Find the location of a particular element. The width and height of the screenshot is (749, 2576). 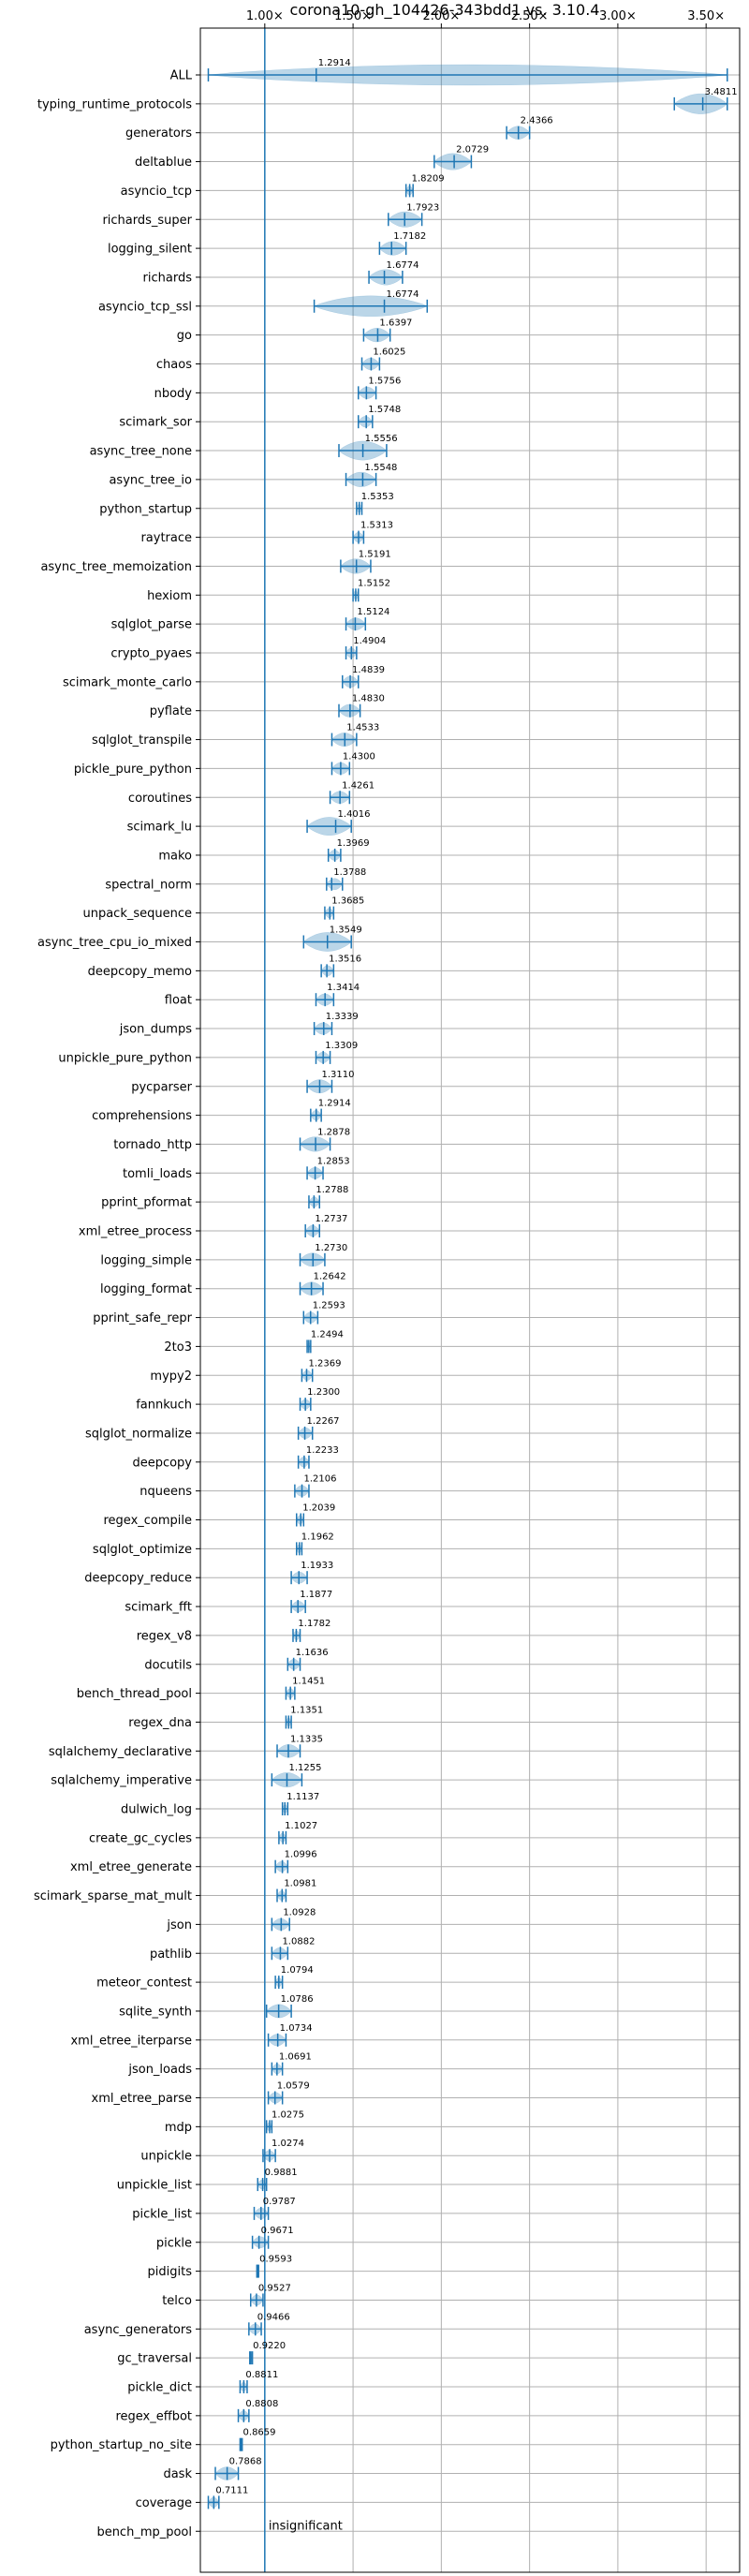

benchmark-label: richards_super is located at coordinates (147, 221).